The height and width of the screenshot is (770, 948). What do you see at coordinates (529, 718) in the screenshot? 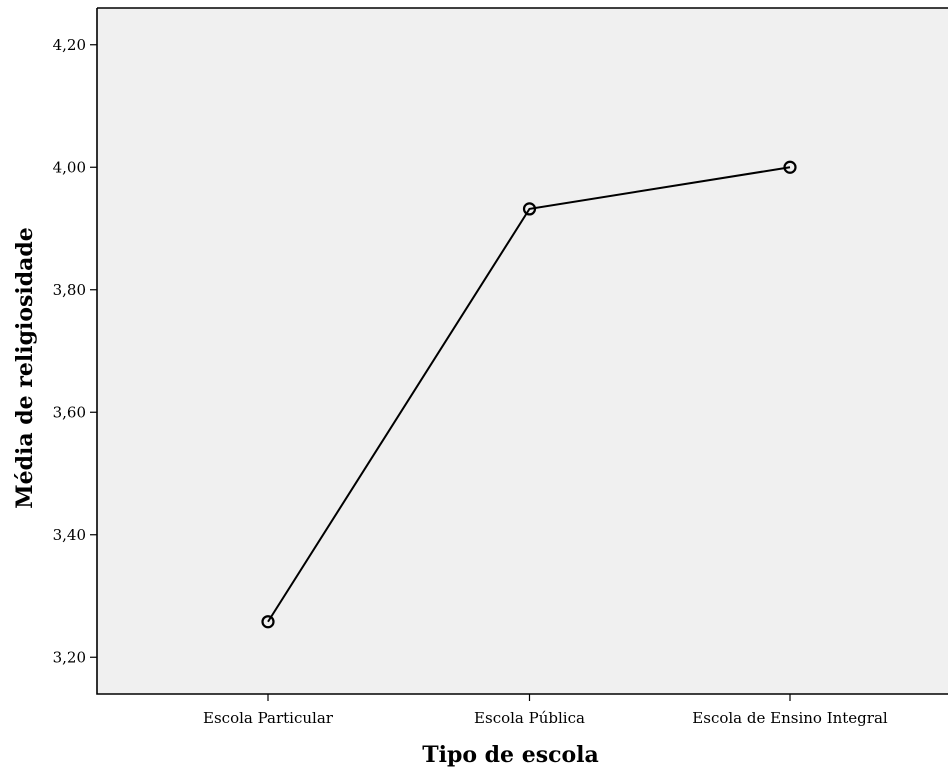
I see `x-tick-label: Escola Pública` at bounding box center [529, 718].